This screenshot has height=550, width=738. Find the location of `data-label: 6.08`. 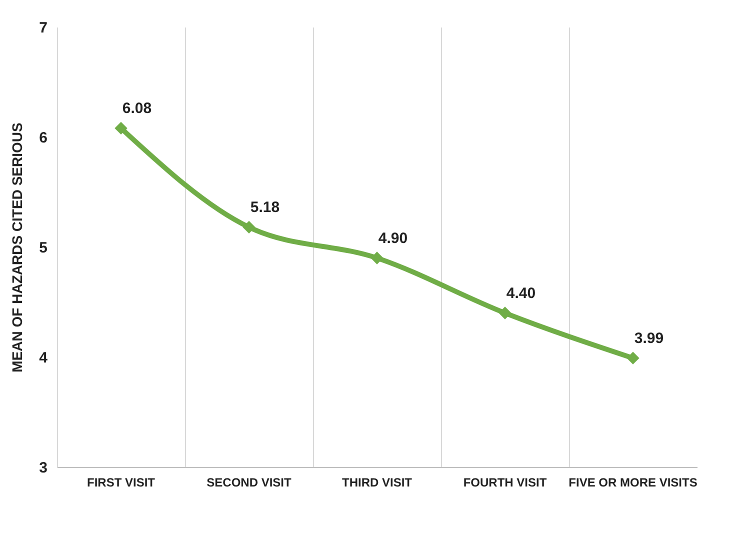

data-label: 6.08 is located at coordinates (137, 109).